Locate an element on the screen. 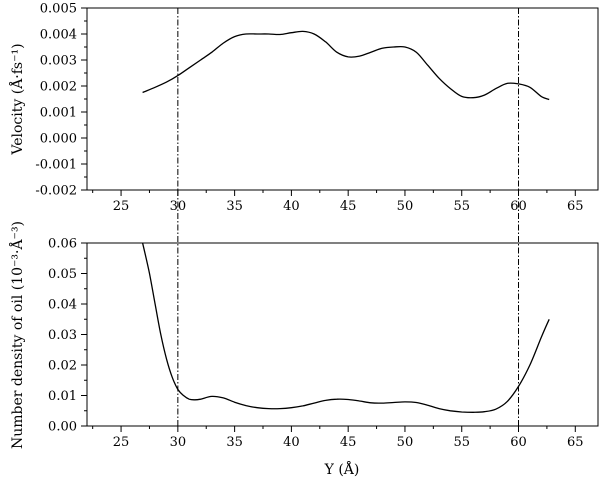  bottom-x-tick-labels: 25 30 35 40 45 50 55 60 65 is located at coordinates (348, 442).